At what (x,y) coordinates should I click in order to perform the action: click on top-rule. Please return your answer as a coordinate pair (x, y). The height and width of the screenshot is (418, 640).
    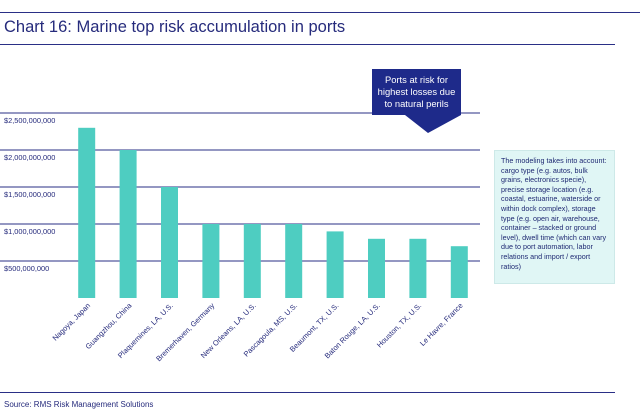
    Looking at the image, I should click on (320, 12).